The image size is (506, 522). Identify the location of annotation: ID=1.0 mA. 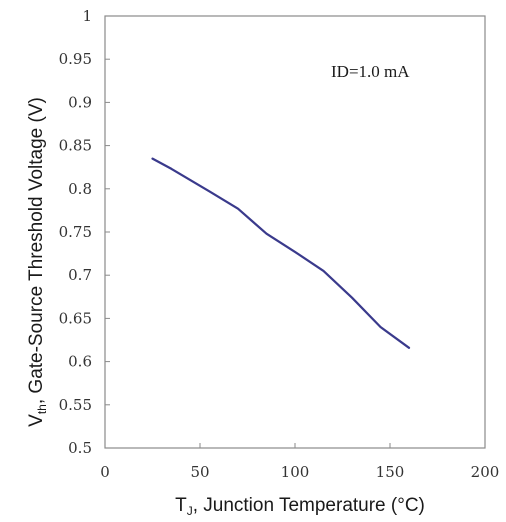
(370, 71).